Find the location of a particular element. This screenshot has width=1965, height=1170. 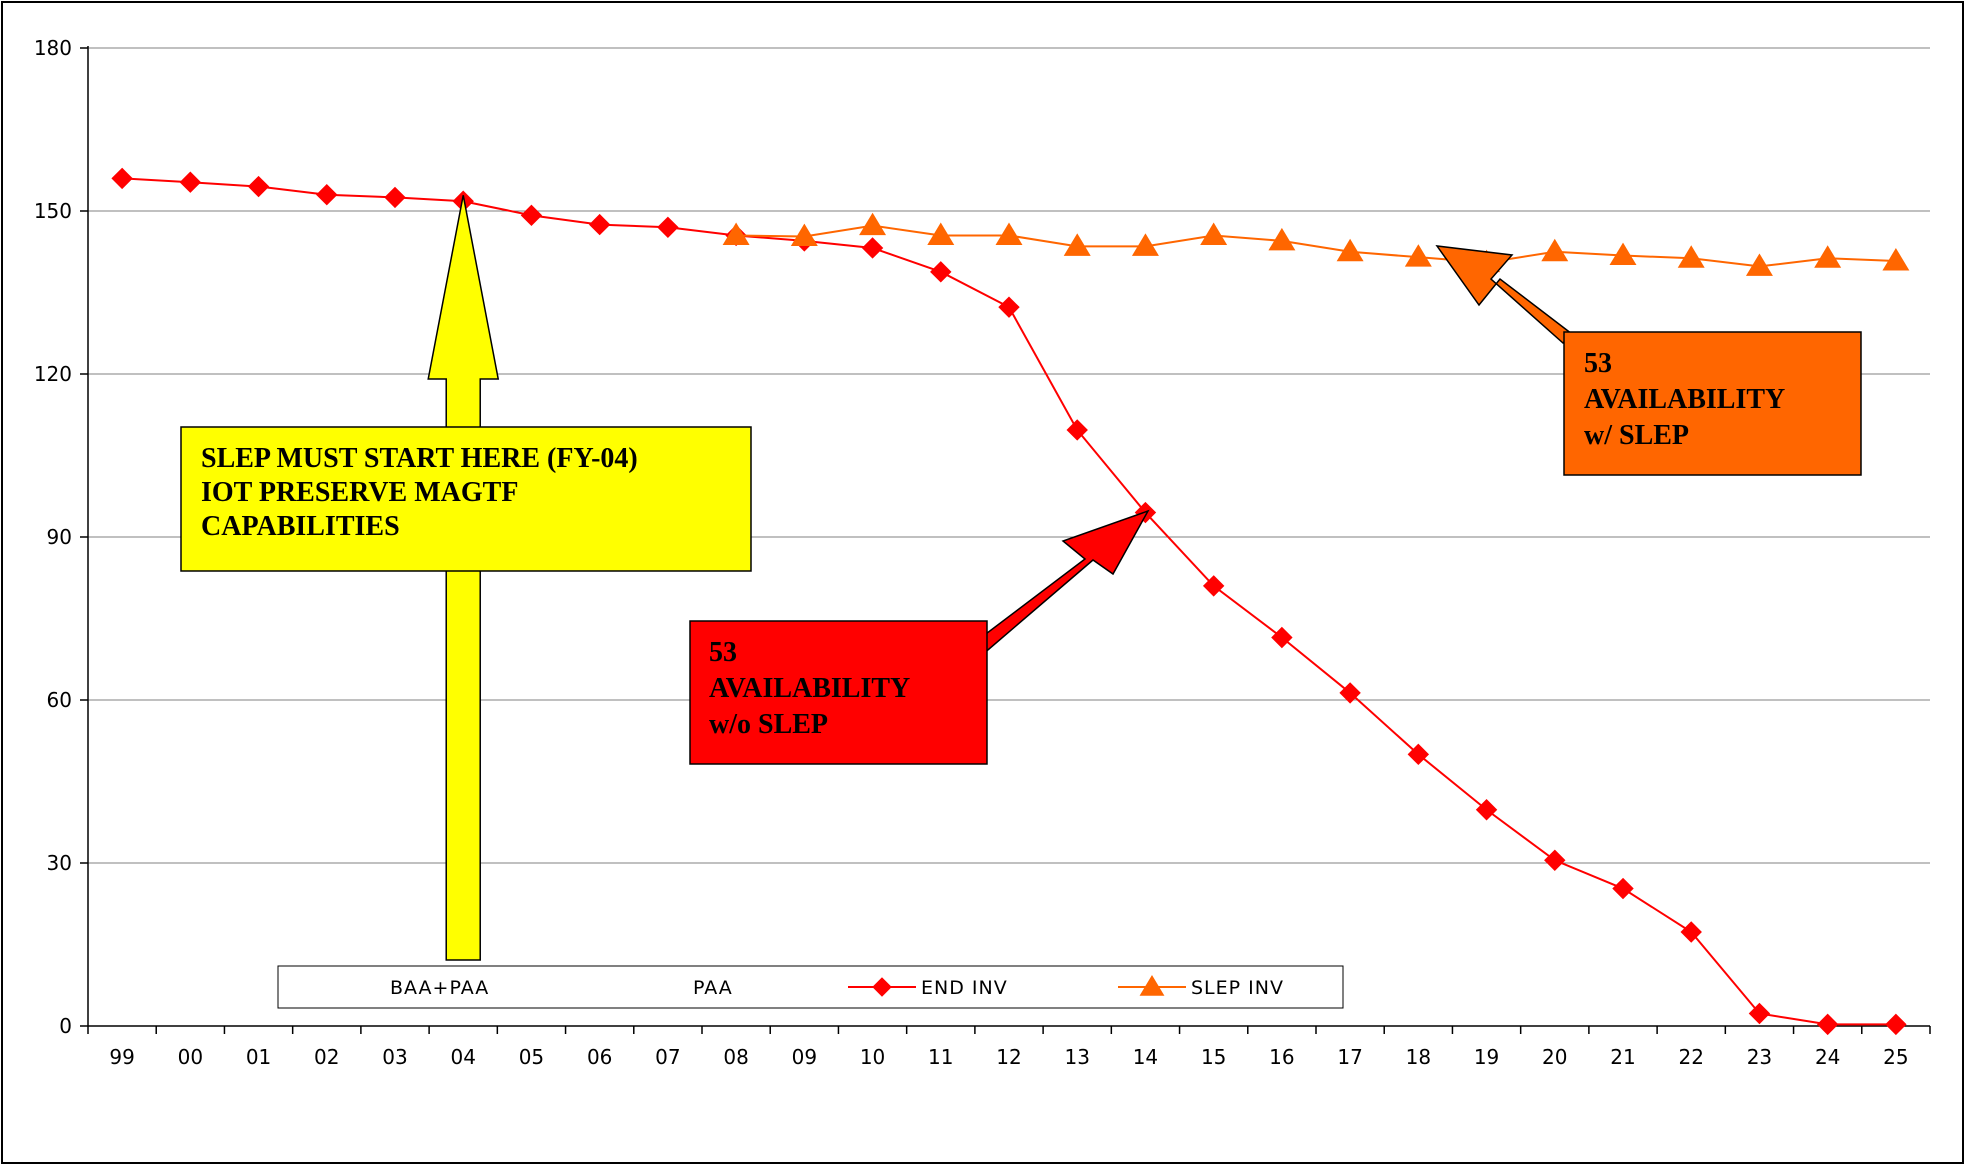

x-tick-label: 02 is located at coordinates (326, 1057).